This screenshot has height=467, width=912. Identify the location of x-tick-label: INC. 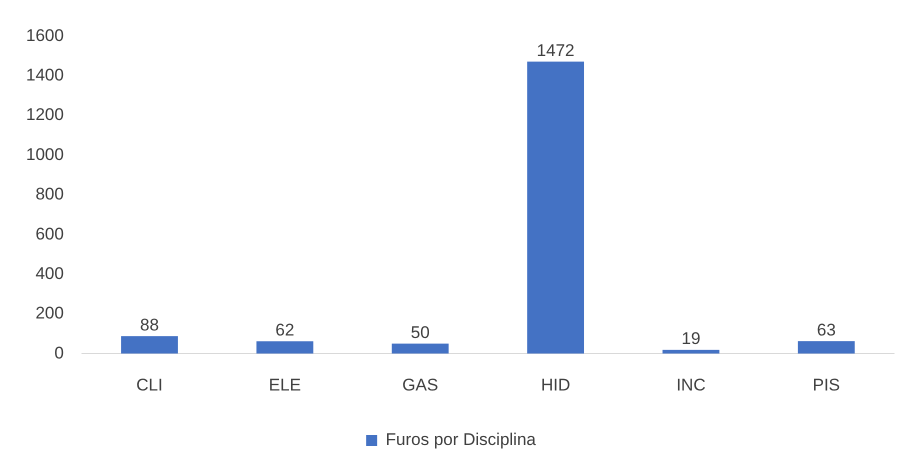
(691, 384).